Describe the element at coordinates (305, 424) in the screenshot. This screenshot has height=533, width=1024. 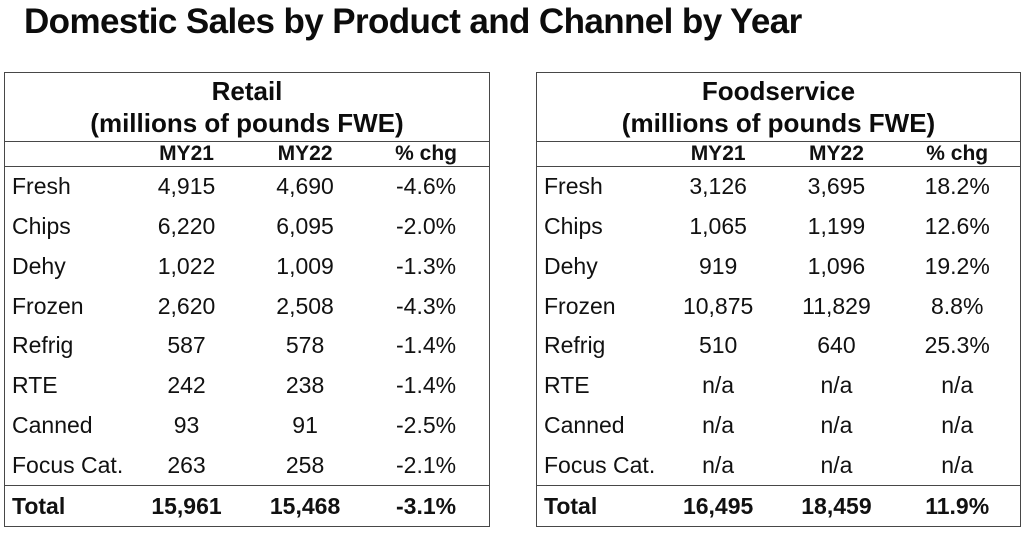
I see `my22-value: 91` at that location.